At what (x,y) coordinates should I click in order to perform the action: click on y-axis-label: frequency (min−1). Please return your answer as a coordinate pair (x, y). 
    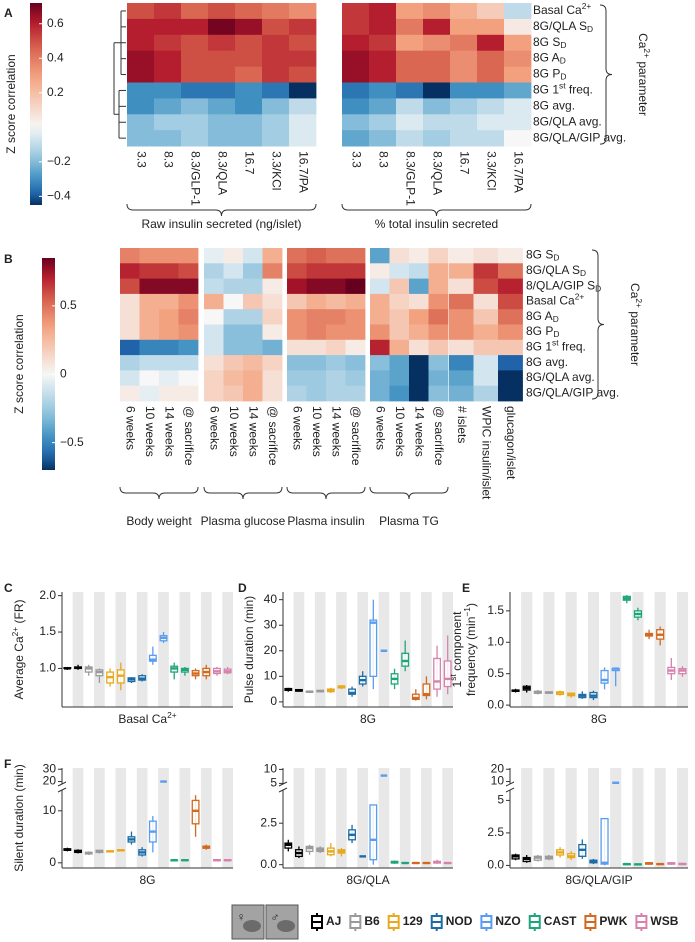
    Looking at the image, I should click on (470, 649).